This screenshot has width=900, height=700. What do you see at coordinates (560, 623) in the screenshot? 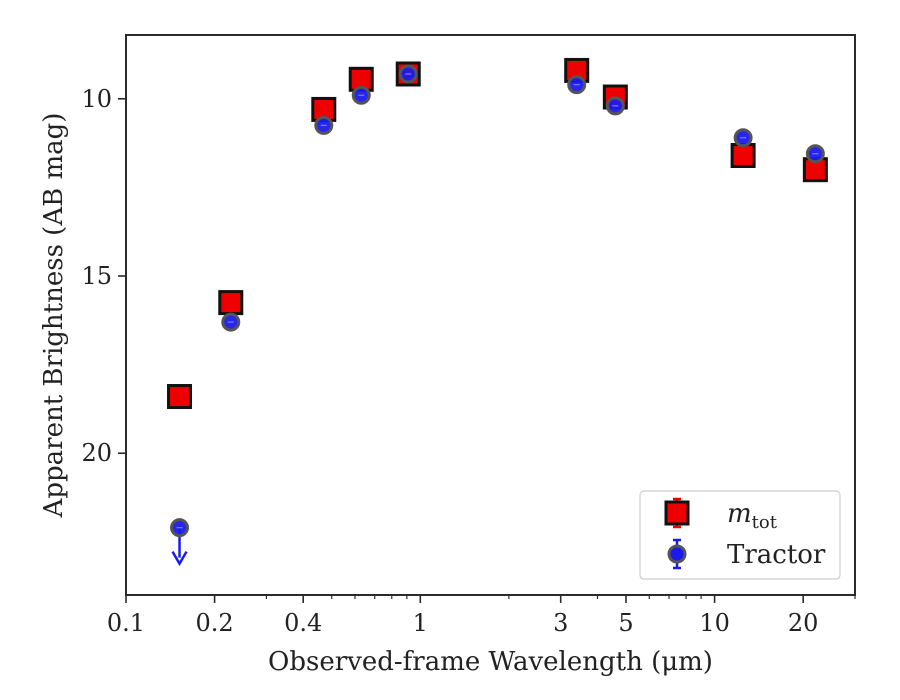
I see `x-tick-label: 3` at bounding box center [560, 623].